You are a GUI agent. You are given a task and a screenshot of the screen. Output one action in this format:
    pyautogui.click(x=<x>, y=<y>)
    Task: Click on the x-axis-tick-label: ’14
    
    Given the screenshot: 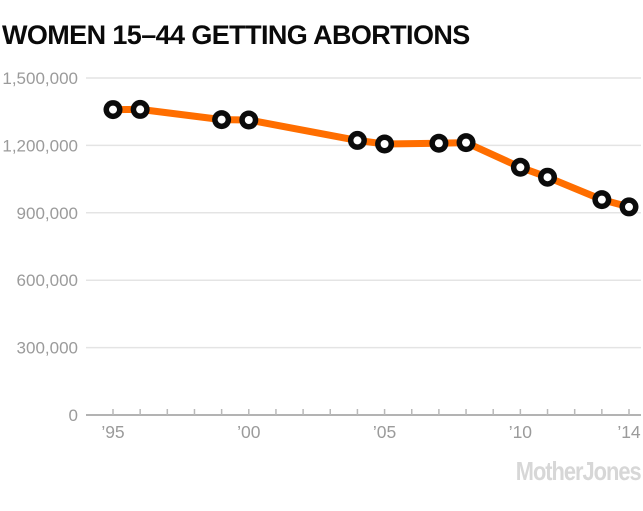 What is the action you would take?
    pyautogui.click(x=629, y=432)
    